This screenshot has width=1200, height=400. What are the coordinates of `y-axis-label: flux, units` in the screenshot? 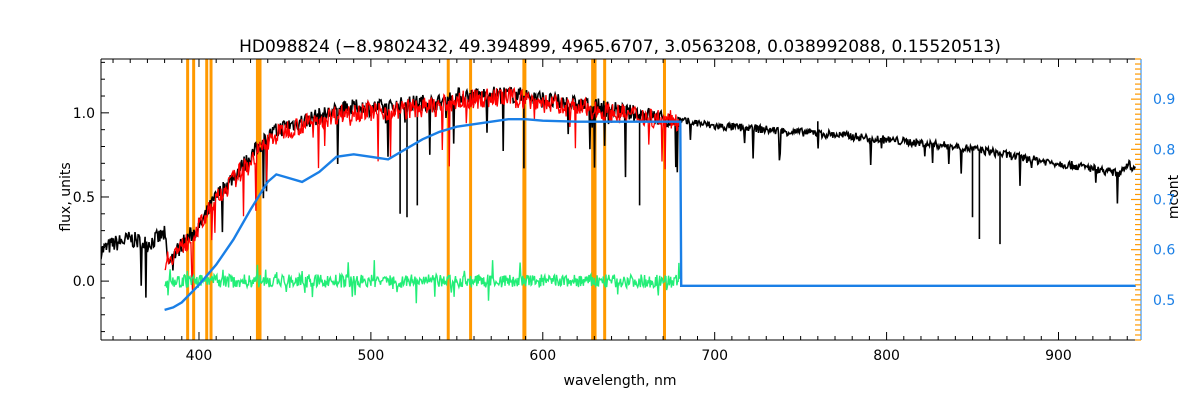 It's located at (66, 196).